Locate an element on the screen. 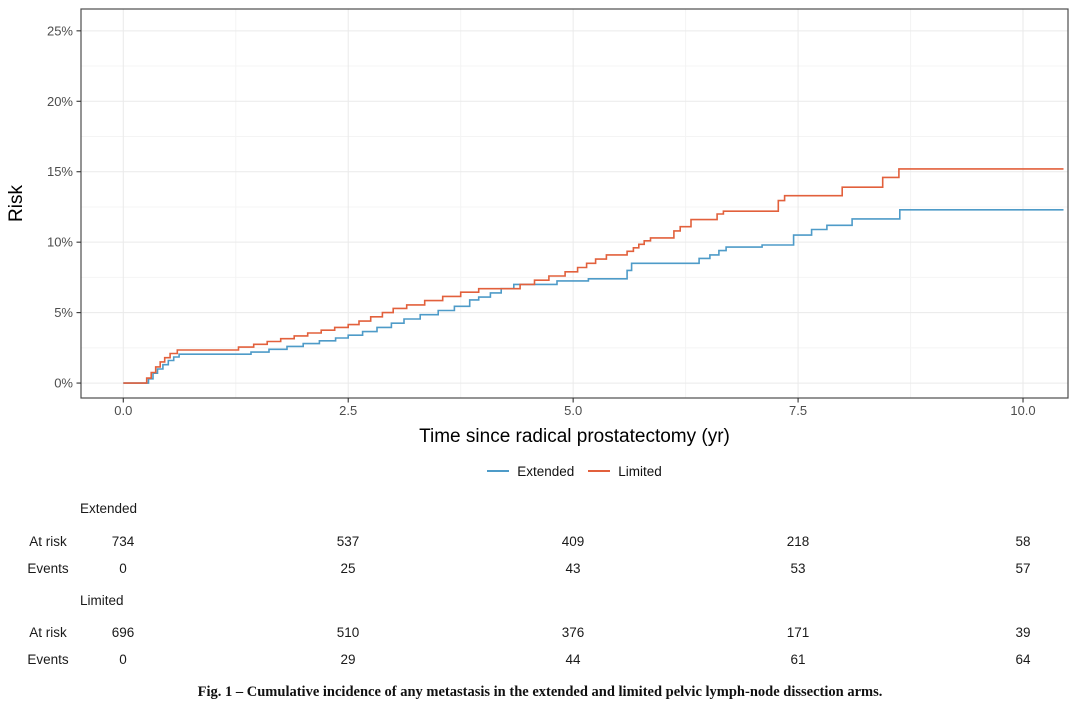 The height and width of the screenshot is (712, 1080). legend-label-extended: Extended is located at coordinates (546, 471).